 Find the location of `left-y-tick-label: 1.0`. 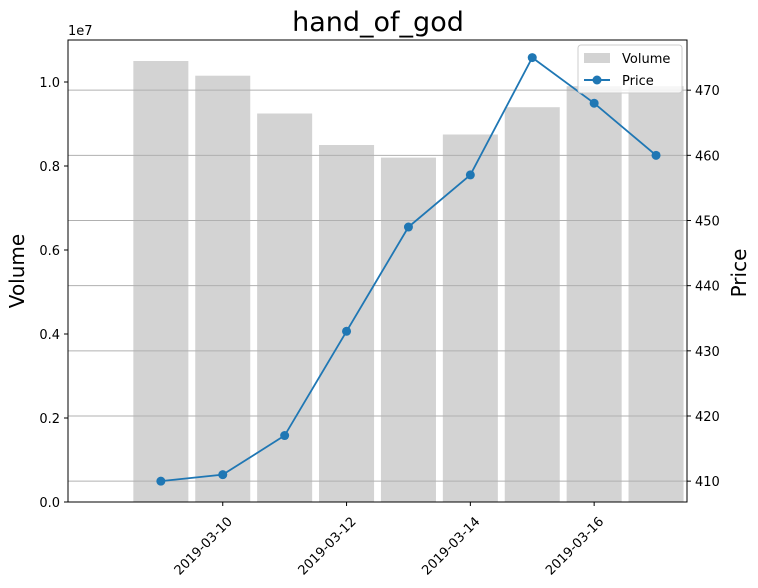

left-y-tick-label: 1.0 is located at coordinates (49, 83).